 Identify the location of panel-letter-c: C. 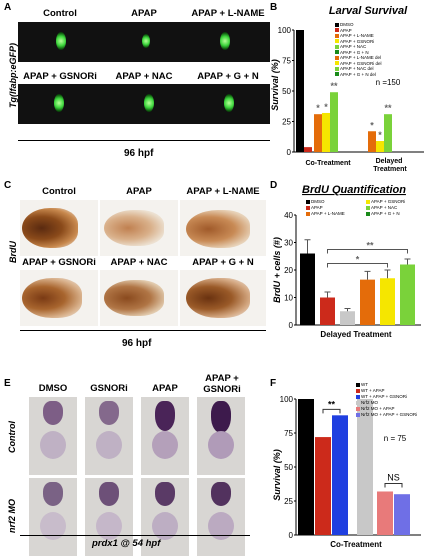
(8, 185).